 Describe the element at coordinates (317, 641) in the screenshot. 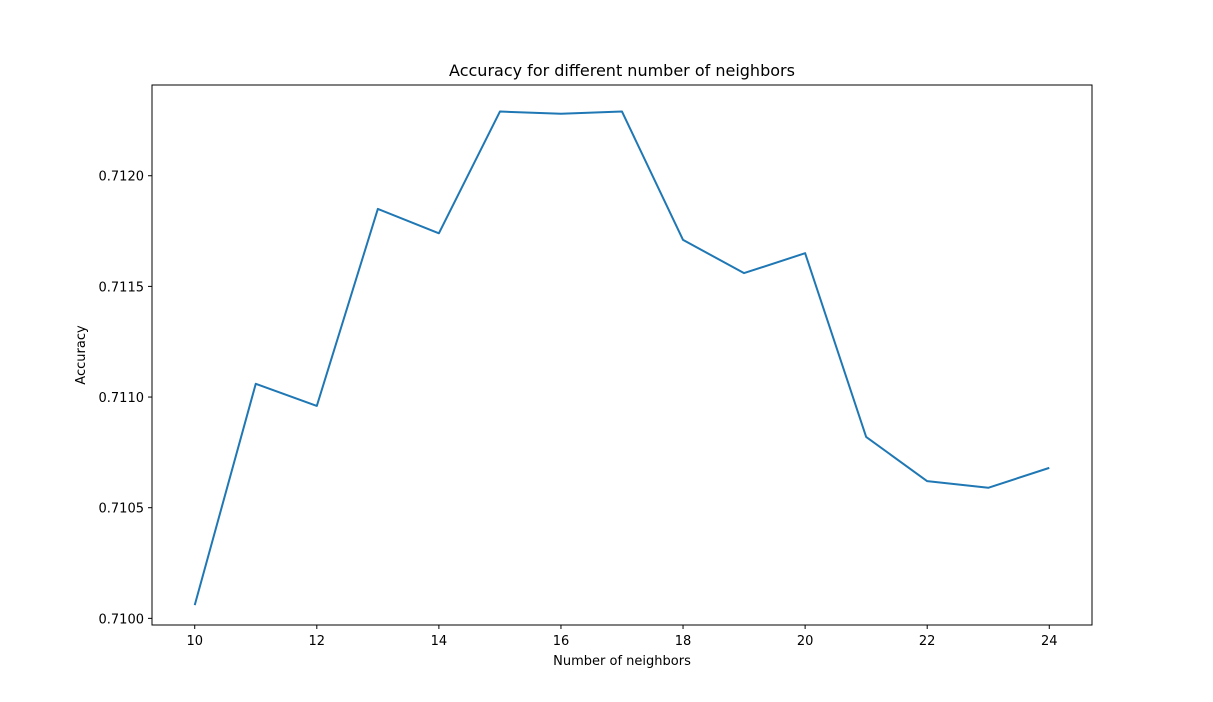

I see `x-tick-label: 12` at that location.